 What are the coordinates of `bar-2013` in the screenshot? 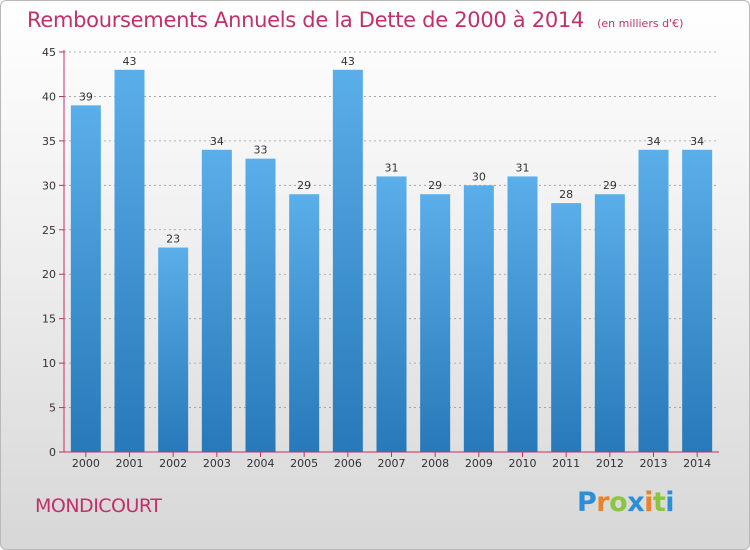 It's located at (653, 300).